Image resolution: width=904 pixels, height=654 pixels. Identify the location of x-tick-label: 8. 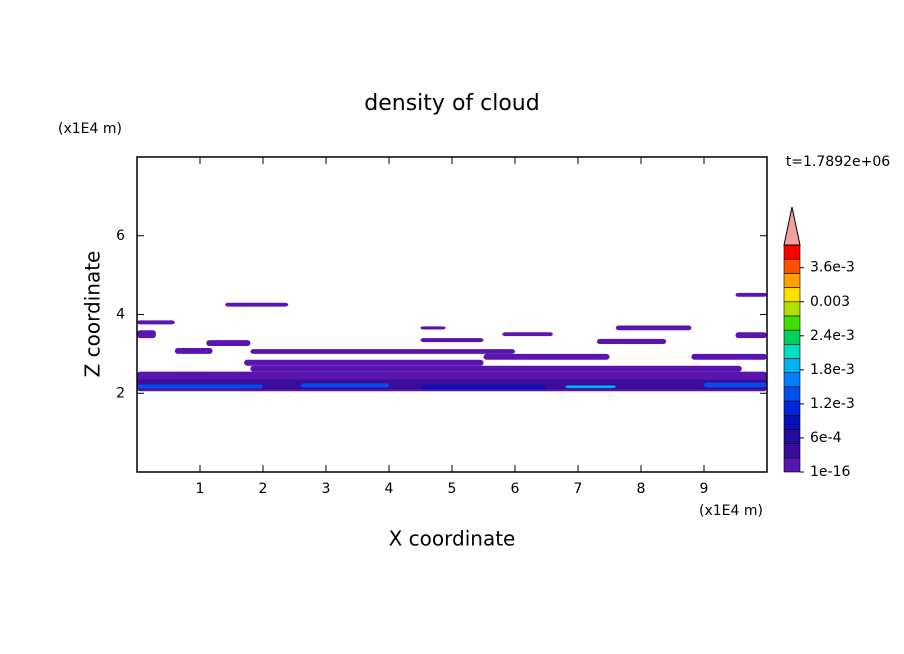
(641, 489).